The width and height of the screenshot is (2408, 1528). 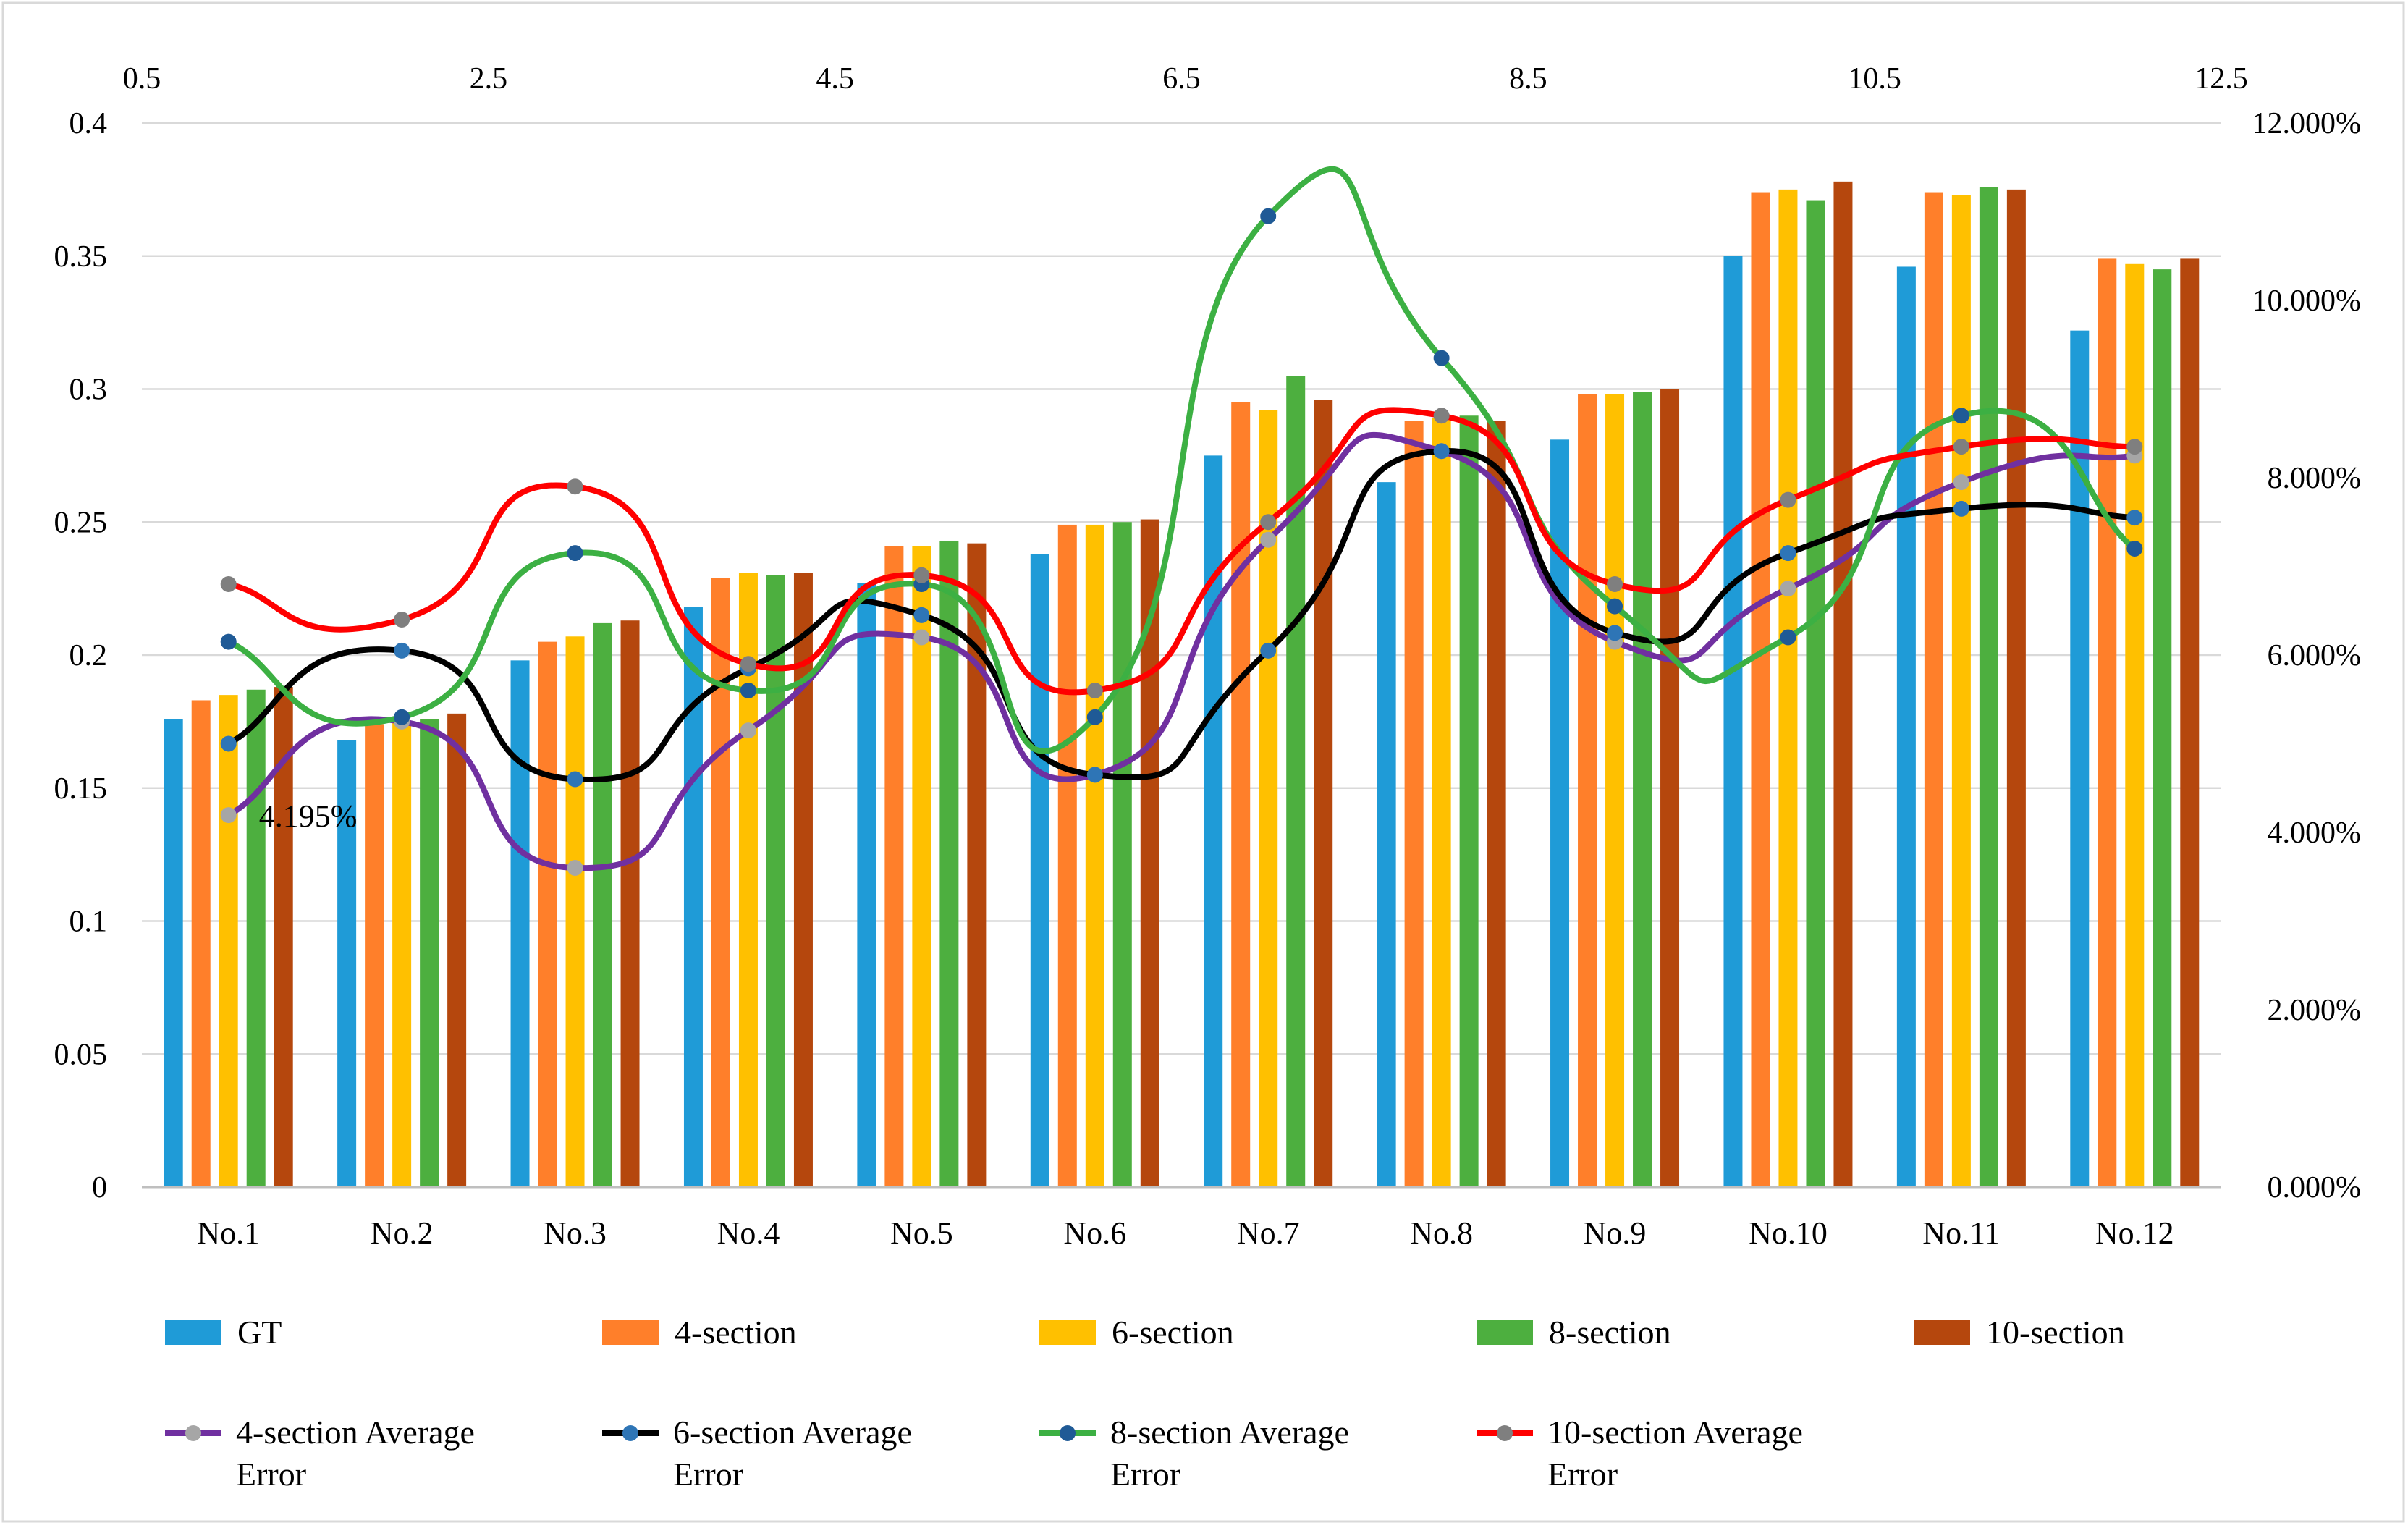 What do you see at coordinates (1229, 1432) in the screenshot?
I see `legend-label-line: 8-section Average` at bounding box center [1229, 1432].